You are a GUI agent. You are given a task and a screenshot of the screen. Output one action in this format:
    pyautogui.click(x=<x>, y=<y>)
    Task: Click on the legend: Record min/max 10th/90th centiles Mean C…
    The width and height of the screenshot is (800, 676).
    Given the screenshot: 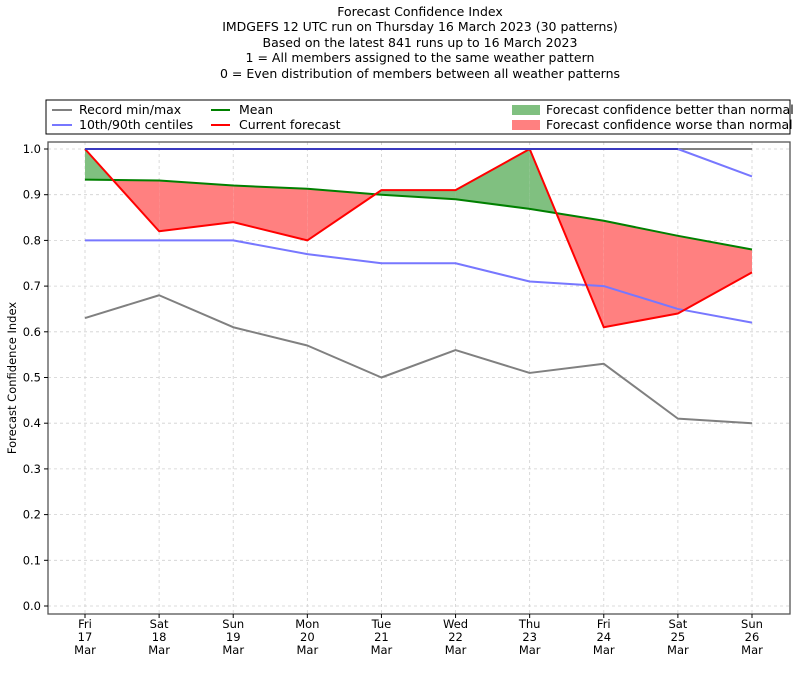 What is the action you would take?
    pyautogui.click(x=419, y=117)
    